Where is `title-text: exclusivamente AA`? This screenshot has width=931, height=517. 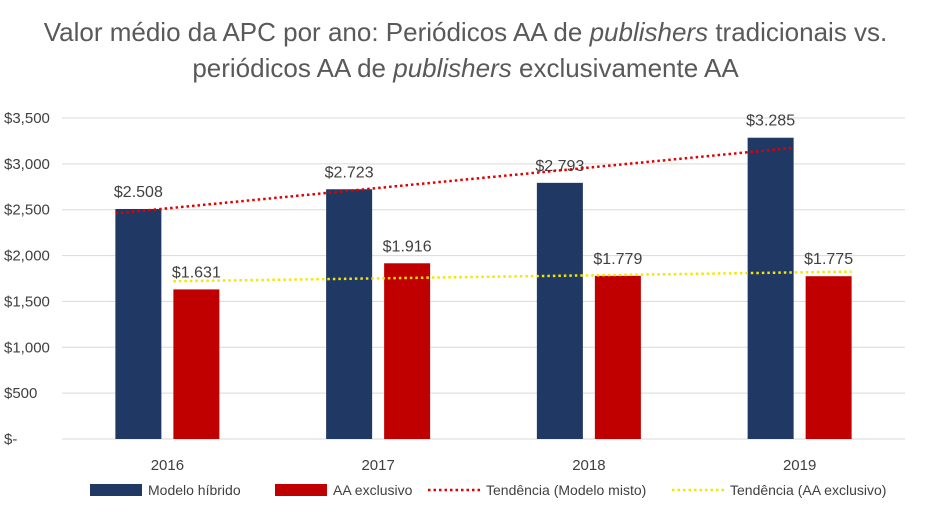
title-text: exclusivamente AA is located at coordinates (625, 68).